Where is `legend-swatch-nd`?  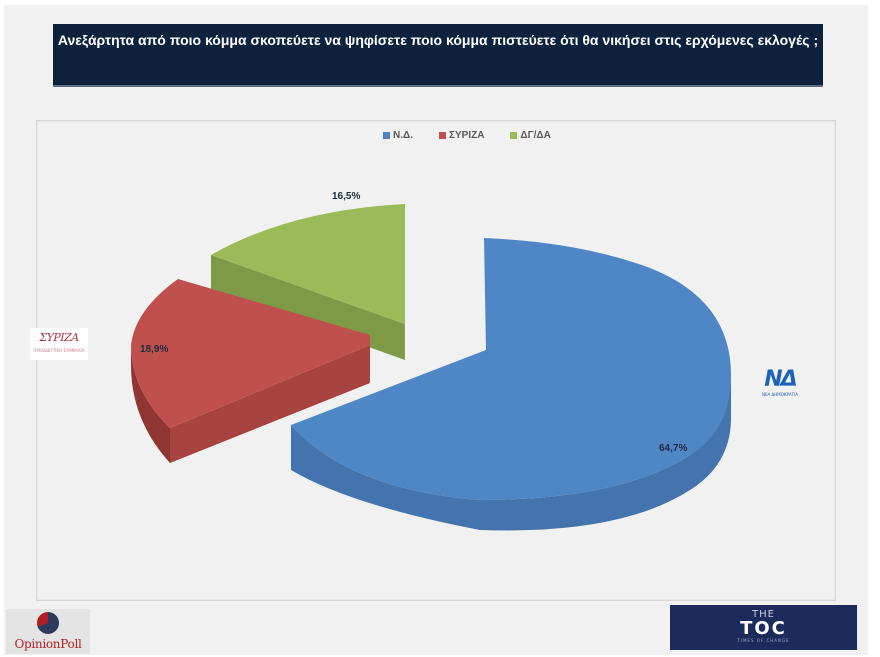
legend-swatch-nd is located at coordinates (386, 135).